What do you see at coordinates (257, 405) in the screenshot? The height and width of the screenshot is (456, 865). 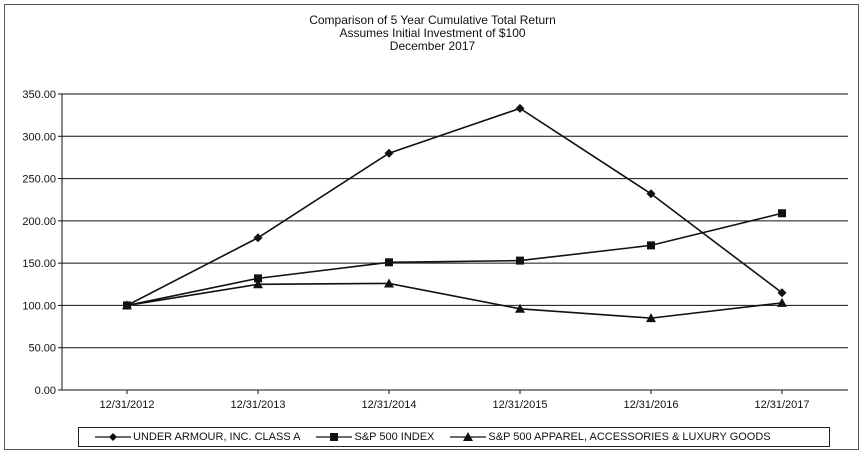 I see `x-tick-label: 12/31/2013` at bounding box center [257, 405].